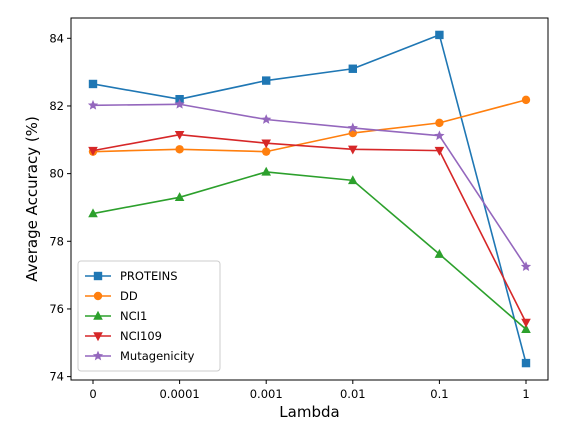 This screenshot has height=437, width=586. What do you see at coordinates (56, 106) in the screenshot?
I see `y-tick-label: 82` at bounding box center [56, 106].